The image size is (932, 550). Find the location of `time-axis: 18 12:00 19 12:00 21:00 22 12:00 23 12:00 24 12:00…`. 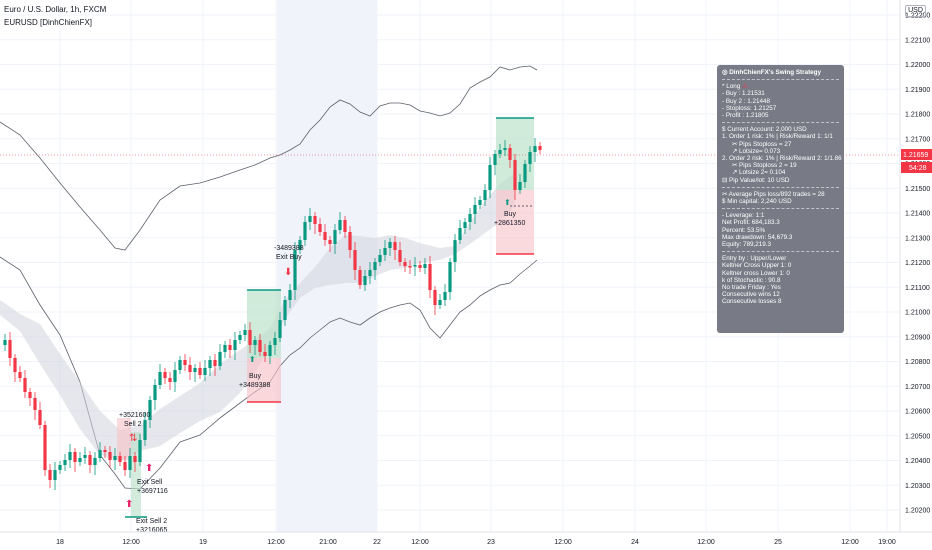

time-axis: 18 12:00 19 12:00 21:00 22 12:00 23 12:00 24 12:00… is located at coordinates (476, 542).